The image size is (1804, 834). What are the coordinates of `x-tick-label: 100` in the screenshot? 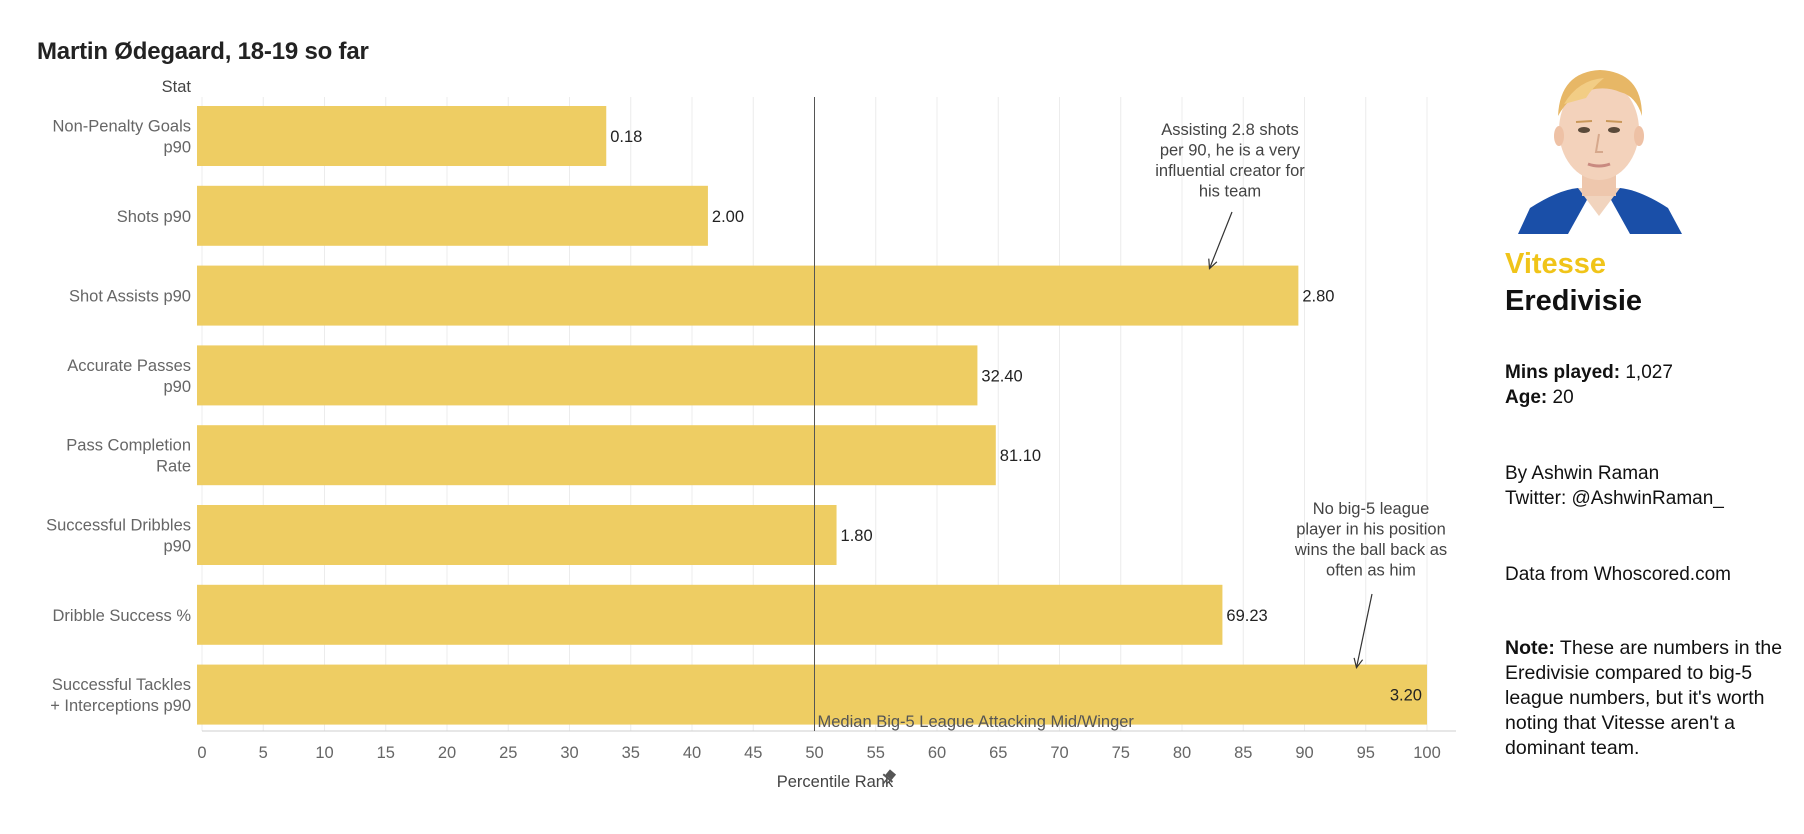 It's located at (1427, 753).